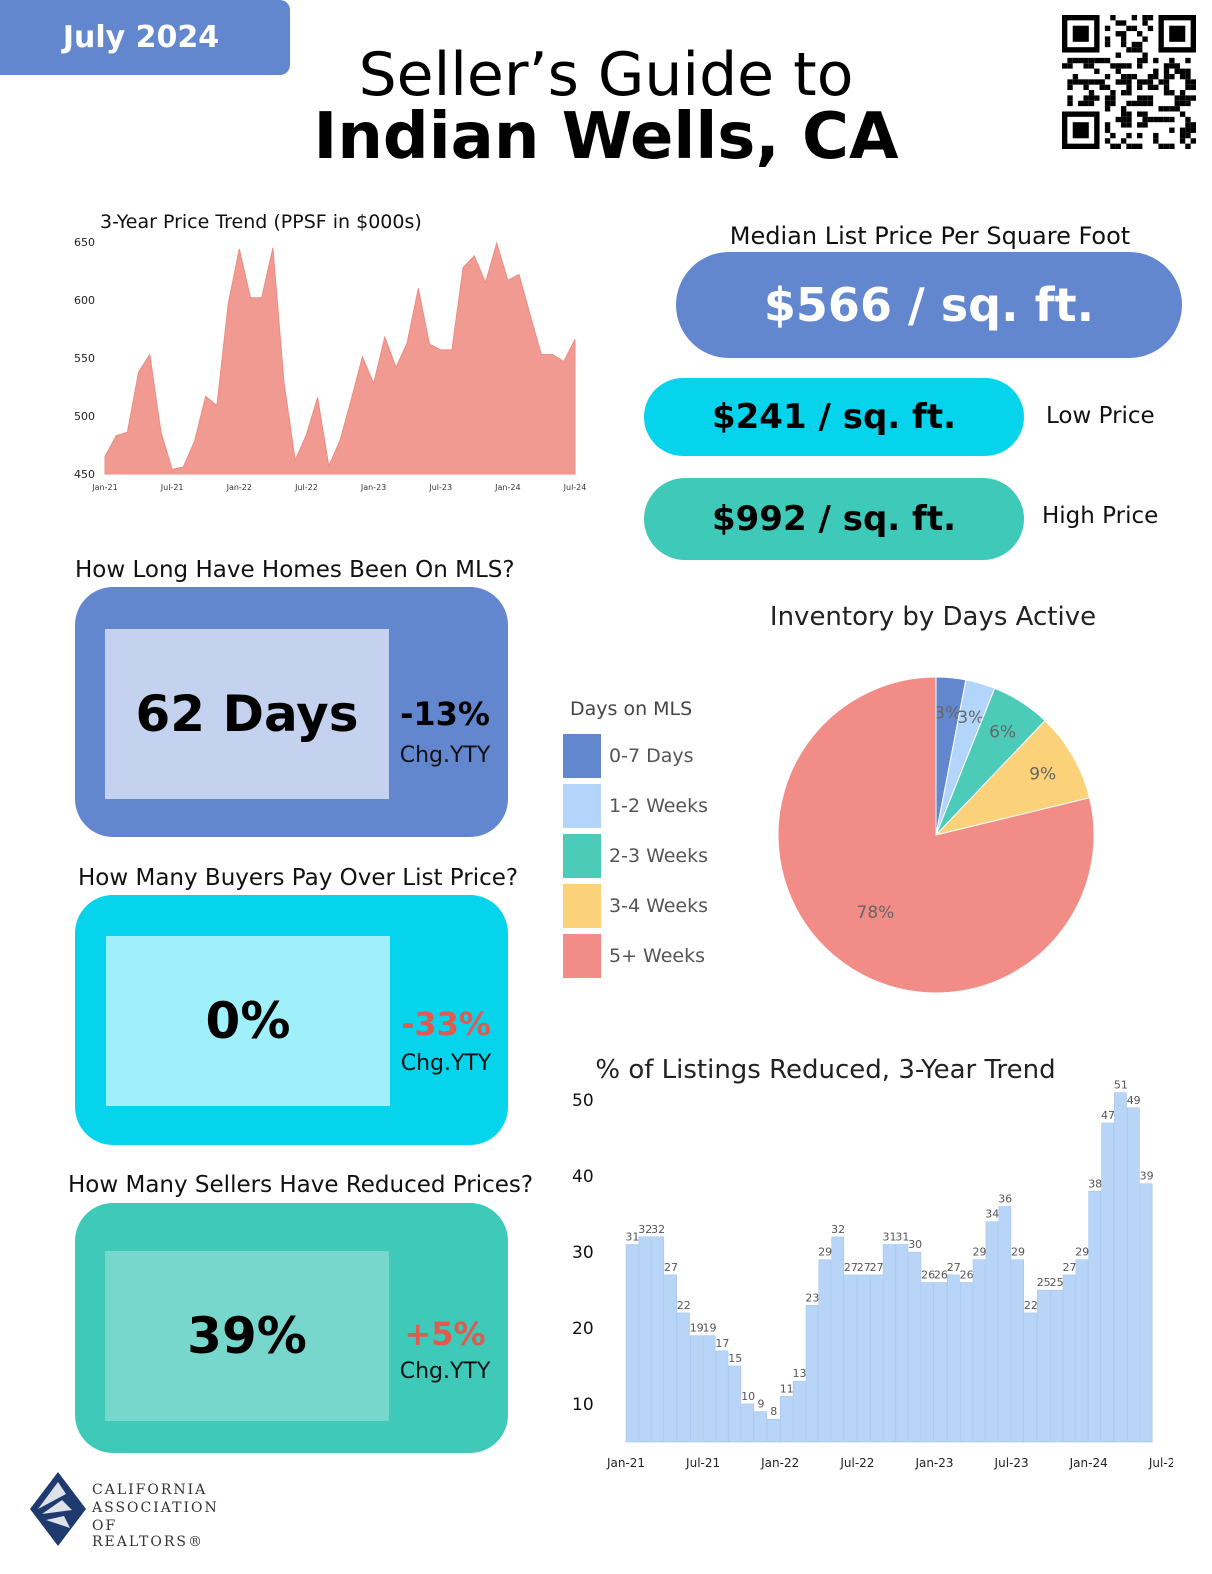 The image size is (1212, 1574). Describe the element at coordinates (1031, 1305) in the screenshot. I see `bar-value-label: 22` at that location.